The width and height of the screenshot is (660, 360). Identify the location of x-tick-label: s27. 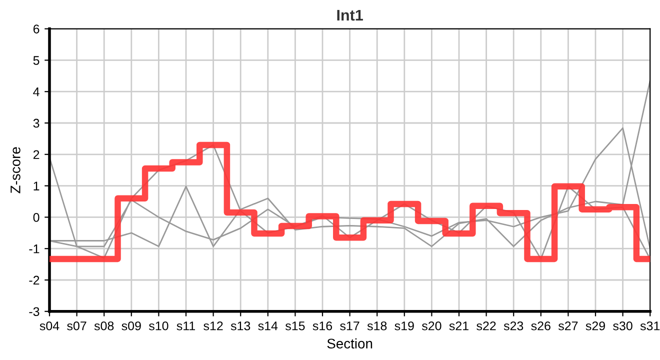
(568, 325).